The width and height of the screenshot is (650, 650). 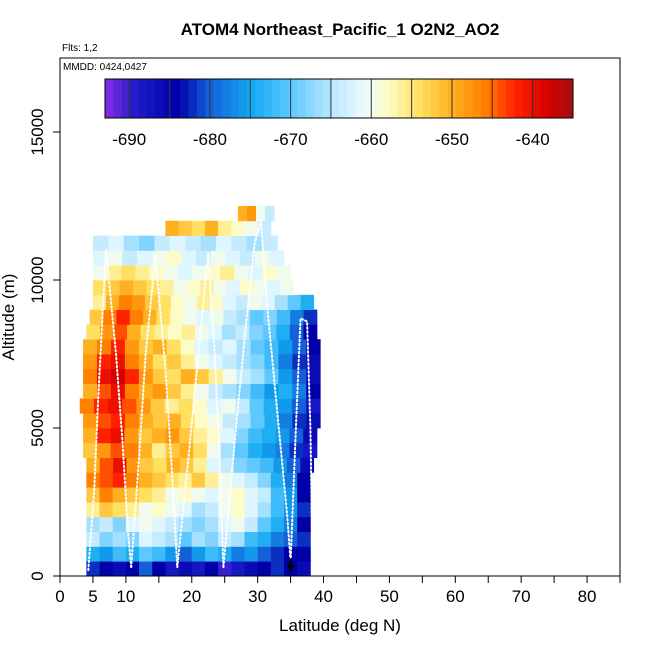 What do you see at coordinates (371, 139) in the screenshot?
I see `colorbar-tick-label: -660` at bounding box center [371, 139].